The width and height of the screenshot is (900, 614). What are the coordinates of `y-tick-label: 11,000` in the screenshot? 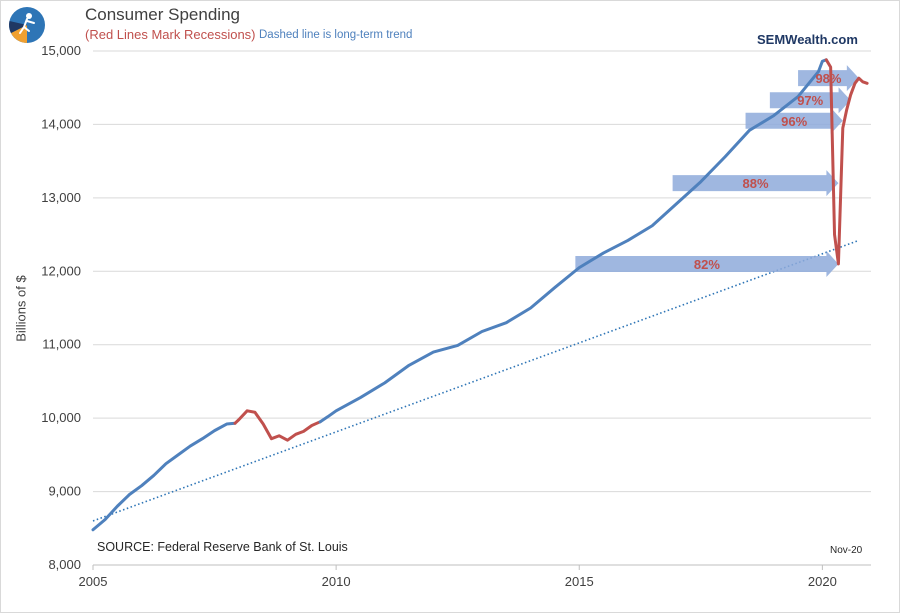 It's located at (61, 344).